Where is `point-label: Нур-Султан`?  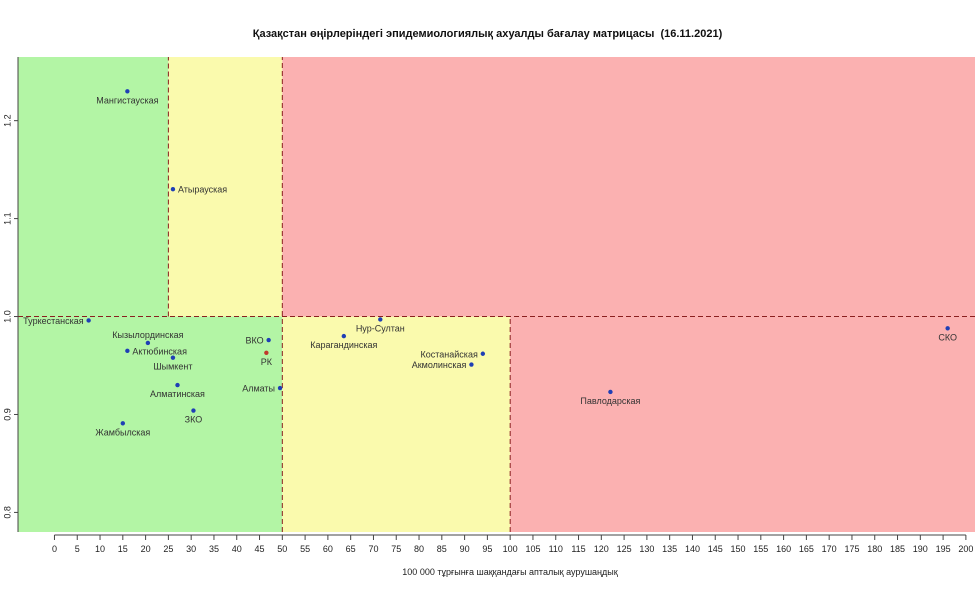 point-label: Нур-Султан is located at coordinates (380, 328).